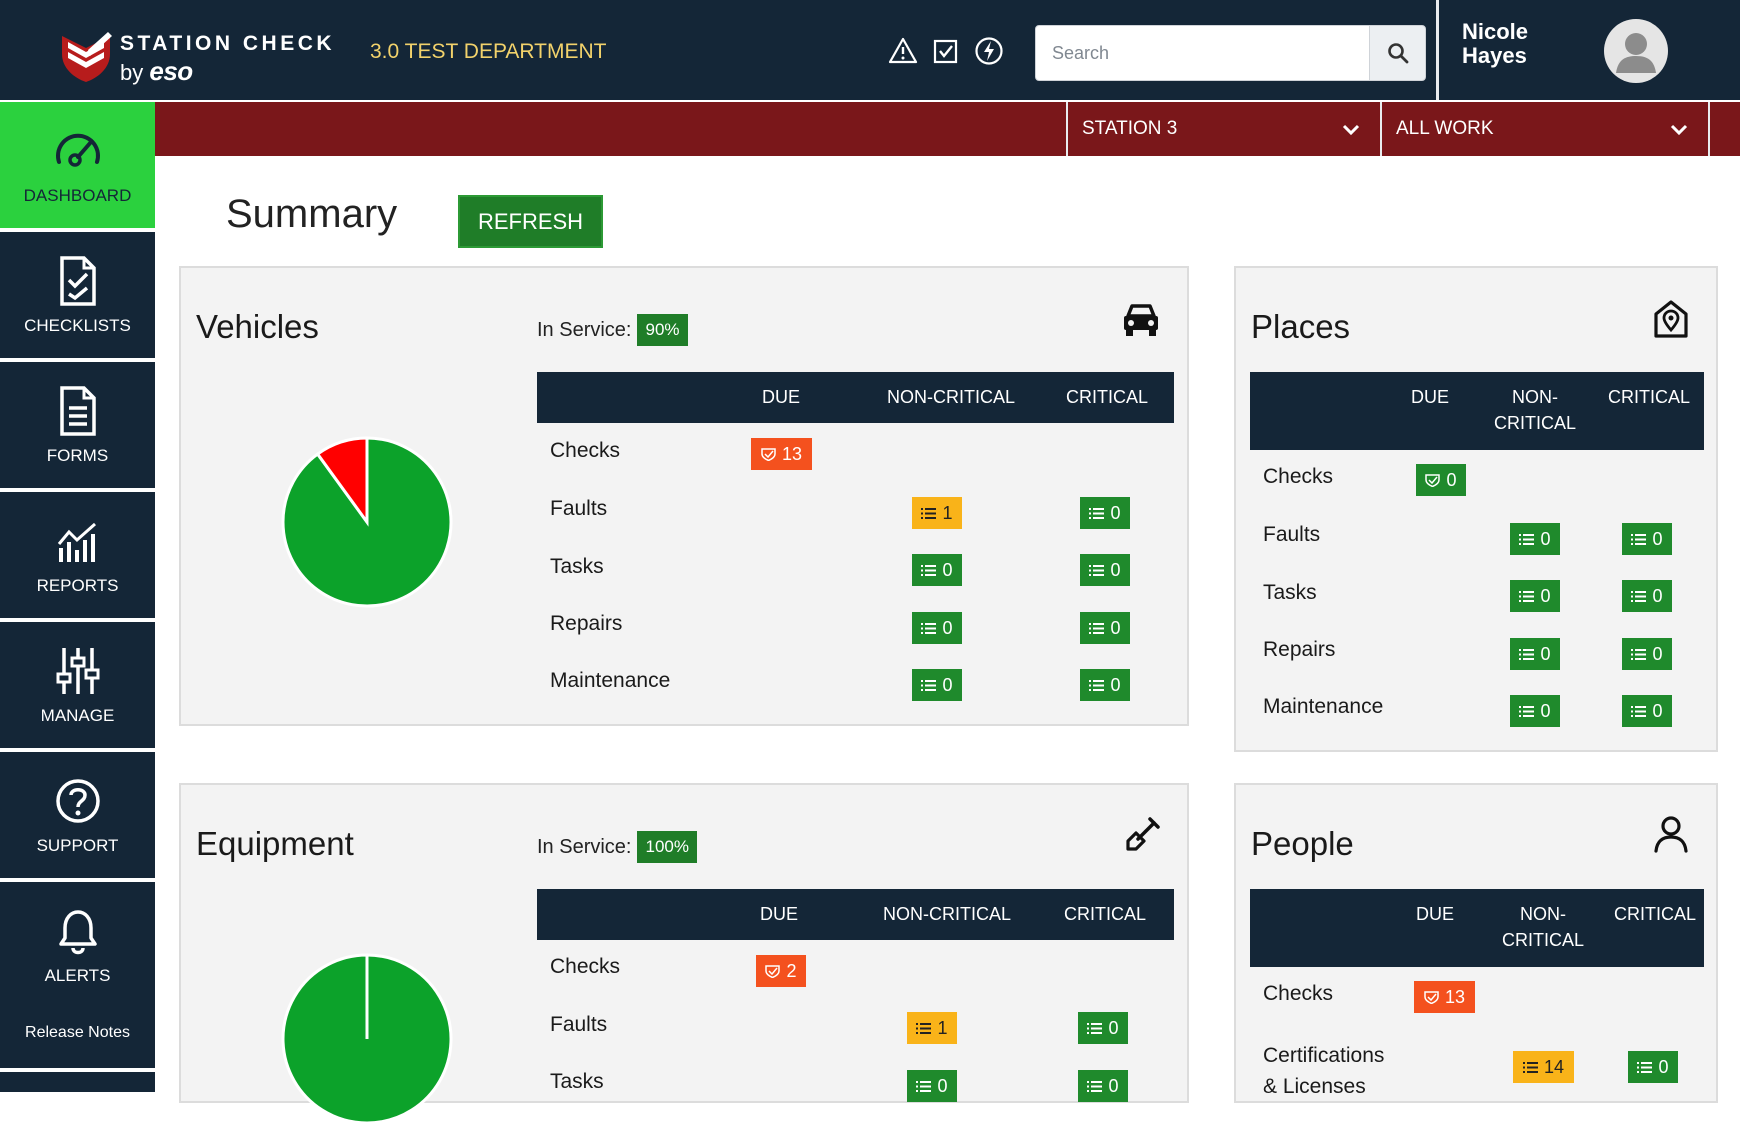  I want to click on sidebar-item-support: SUPPORT, so click(77, 815).